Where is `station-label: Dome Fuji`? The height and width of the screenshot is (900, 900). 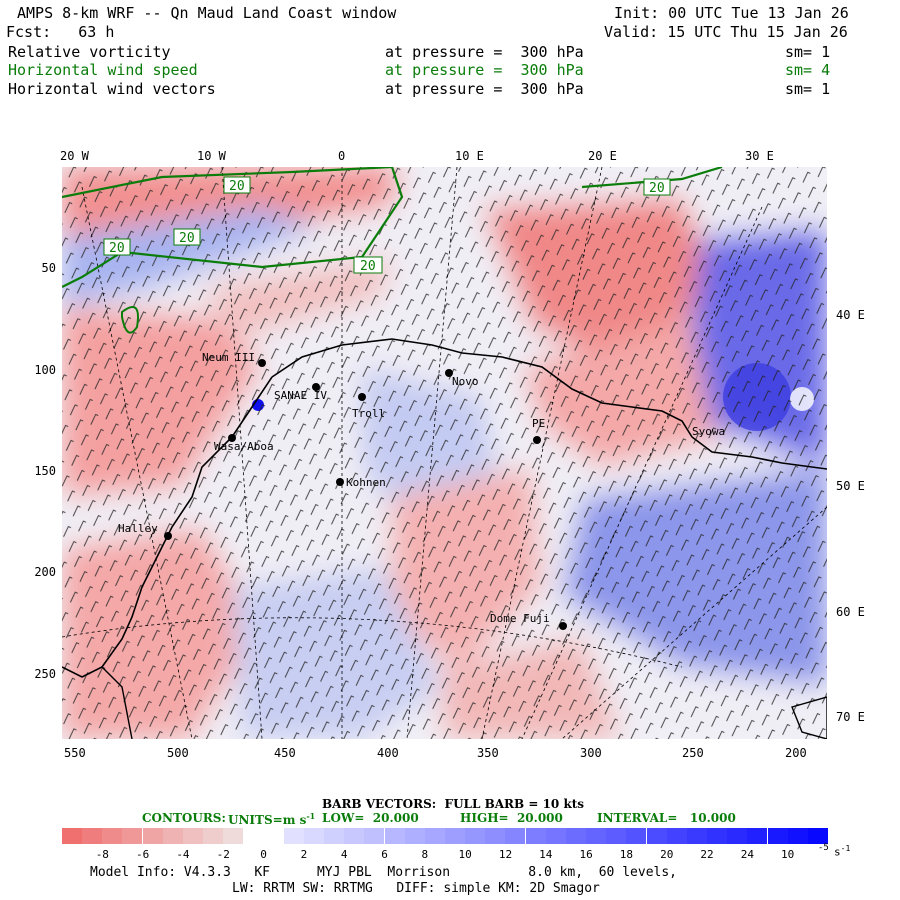
station-label: Dome Fuji is located at coordinates (520, 618).